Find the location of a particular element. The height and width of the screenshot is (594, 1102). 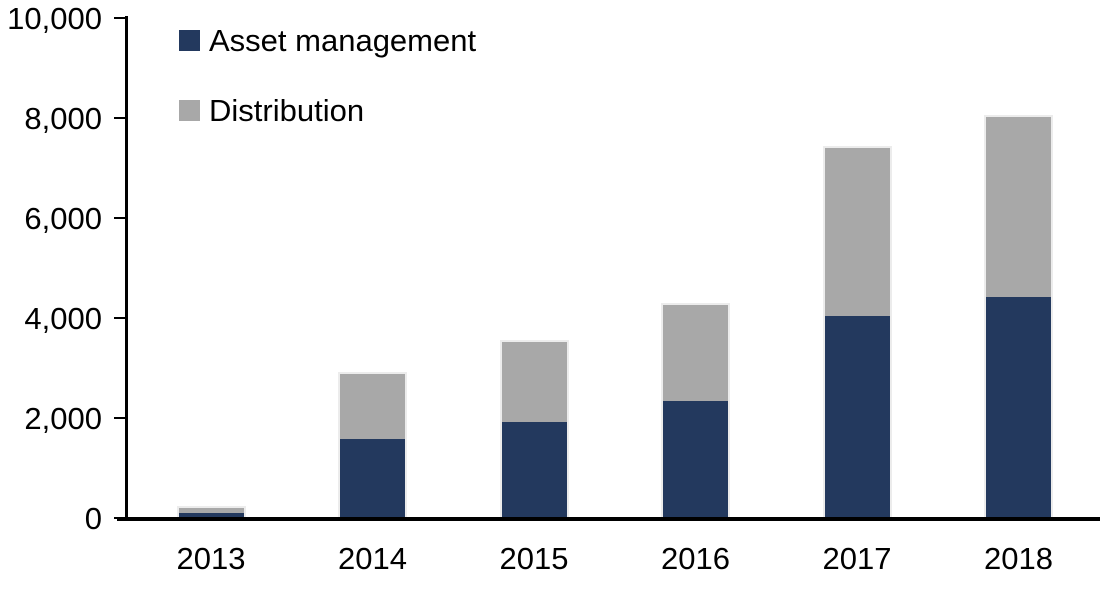

x-axis-tick-label: 2016 is located at coordinates (695, 558).